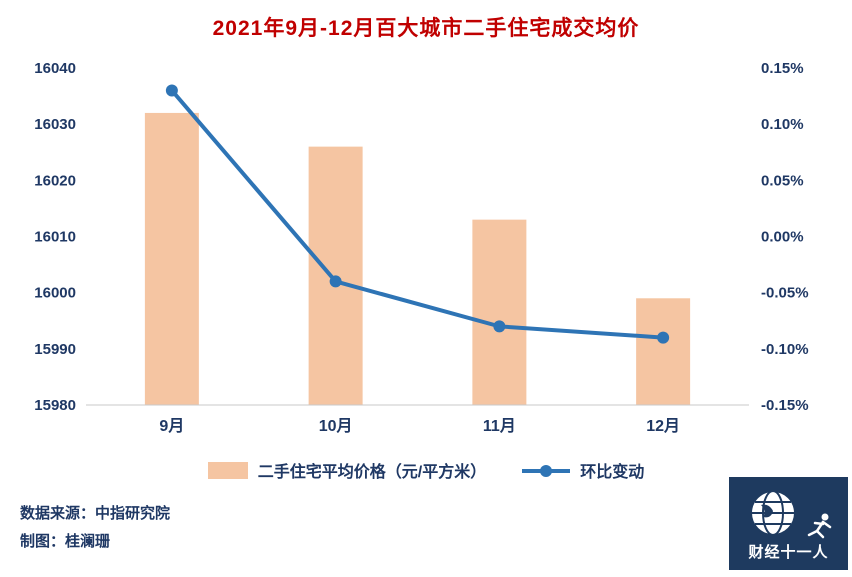 This screenshot has width=852, height=577. Describe the element at coordinates (782, 124) in the screenshot. I see `right-axis-tick-label: 0.10%` at that location.